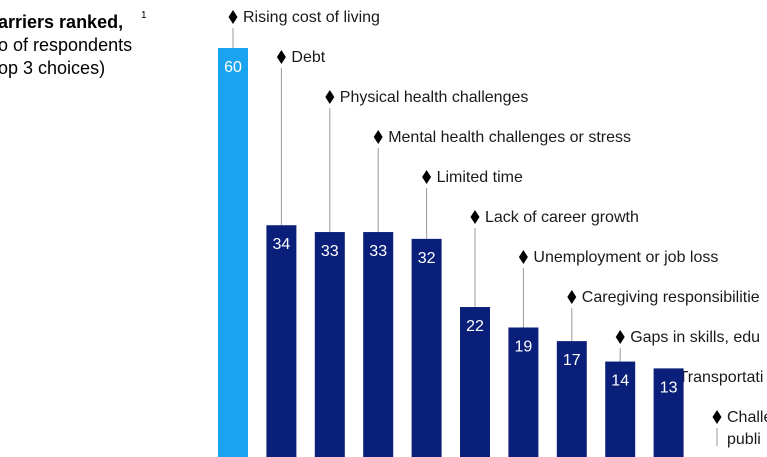 This screenshot has height=457, width=767. What do you see at coordinates (562, 217) in the screenshot?
I see `category-label: Lack of career growth` at bounding box center [562, 217].